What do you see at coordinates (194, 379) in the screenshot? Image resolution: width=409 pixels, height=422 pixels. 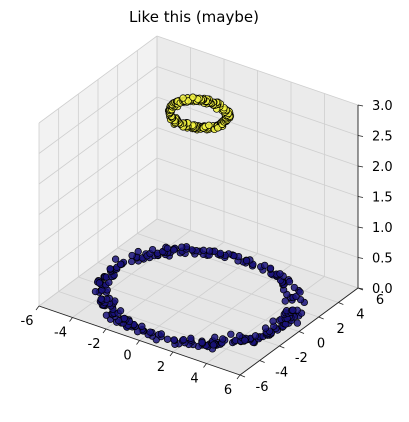 I see `x-tick-label: 4` at bounding box center [194, 379].